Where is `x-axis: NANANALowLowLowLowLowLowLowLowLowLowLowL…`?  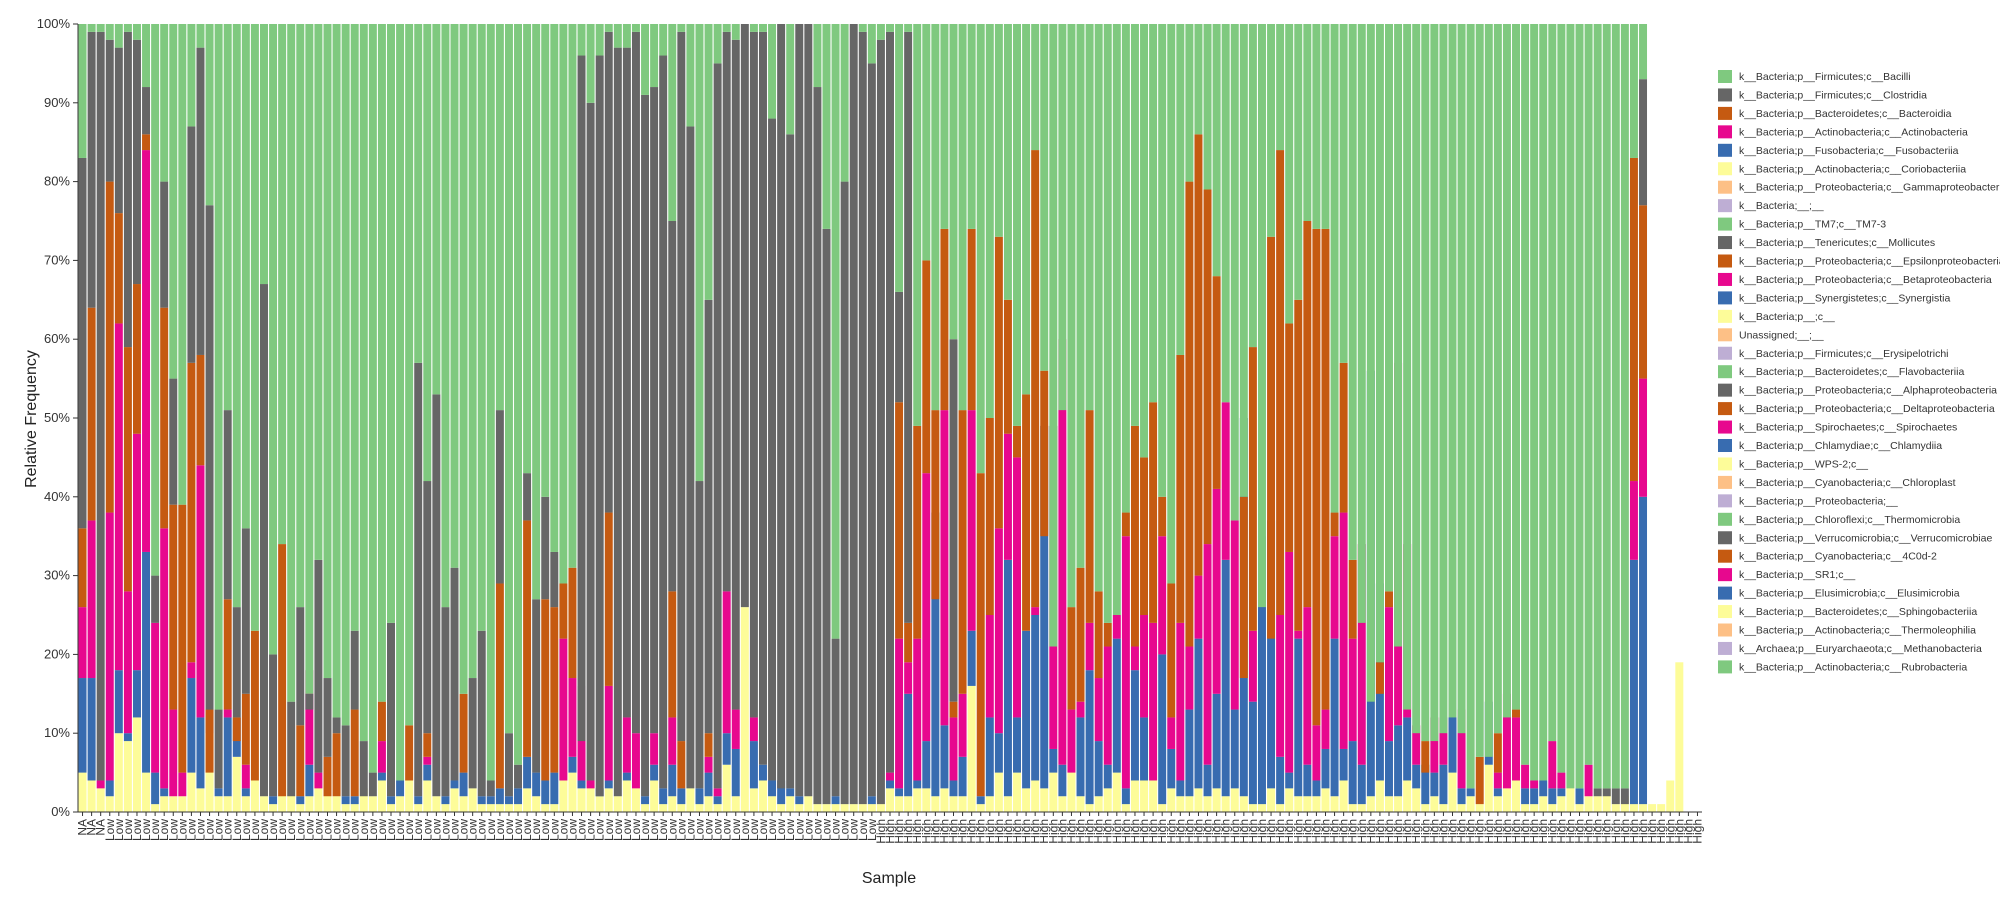 x-axis: NANANALowLowLowLowLowLowLowLowLowLowLowL… is located at coordinates (890, 827).